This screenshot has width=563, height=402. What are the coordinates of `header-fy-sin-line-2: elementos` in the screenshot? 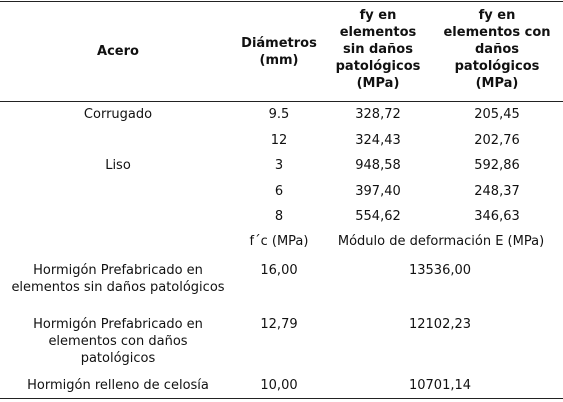 It's located at (378, 32).